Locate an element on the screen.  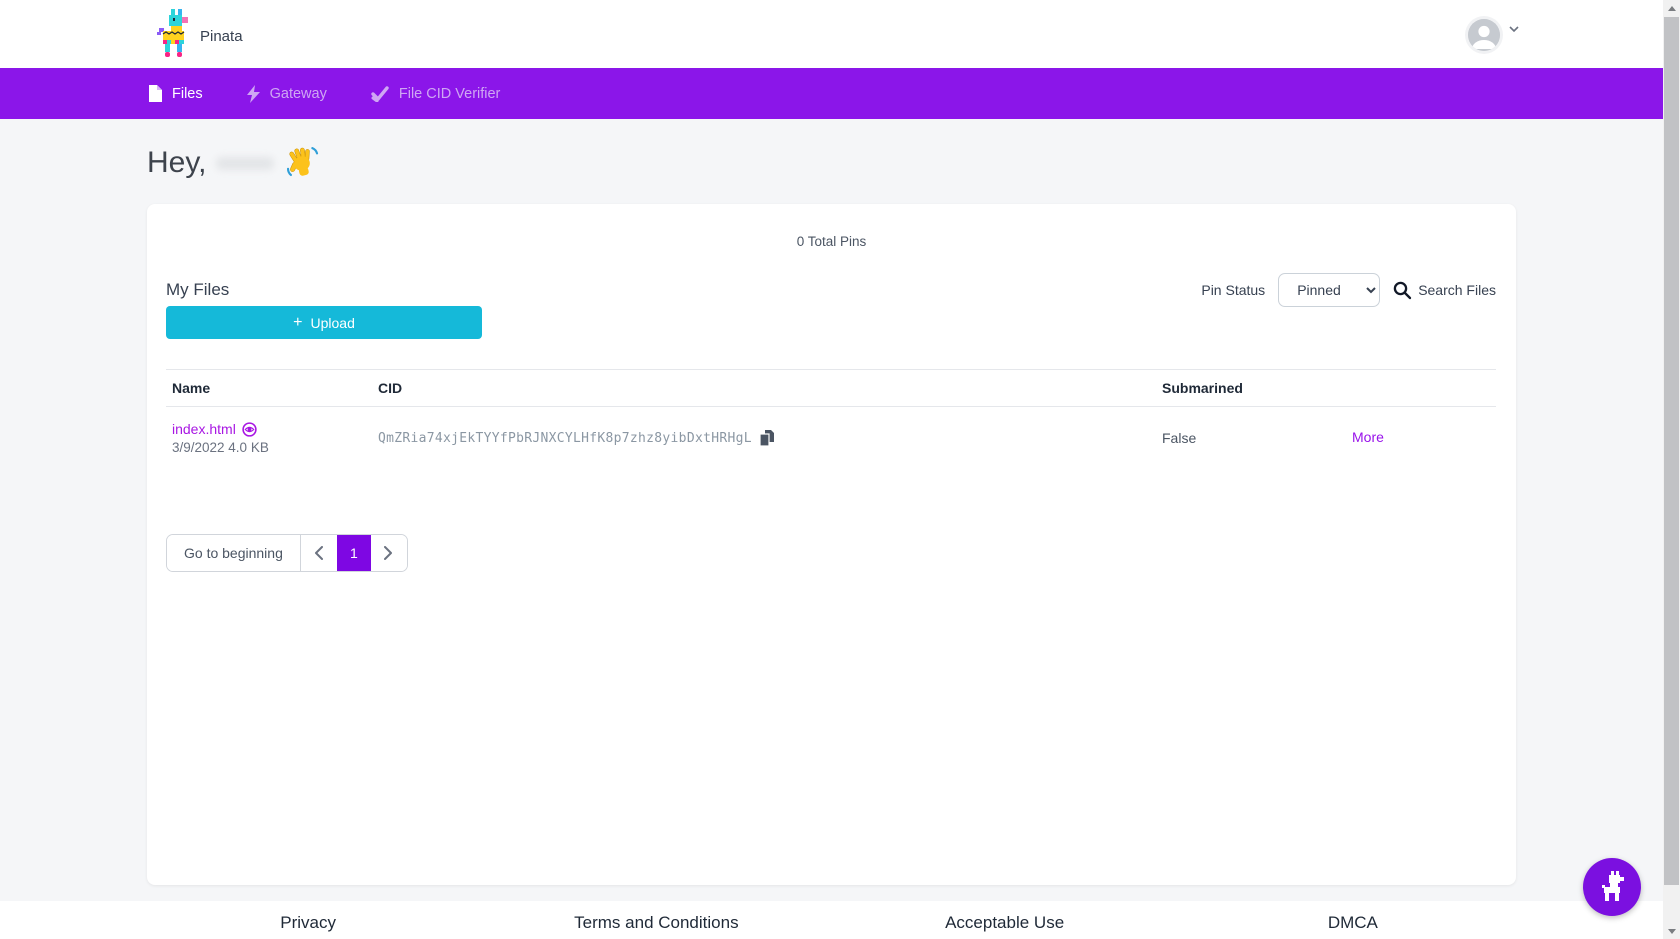
filter-controls: Pin Status Pinned Search Files is located at coordinates (1348, 290).